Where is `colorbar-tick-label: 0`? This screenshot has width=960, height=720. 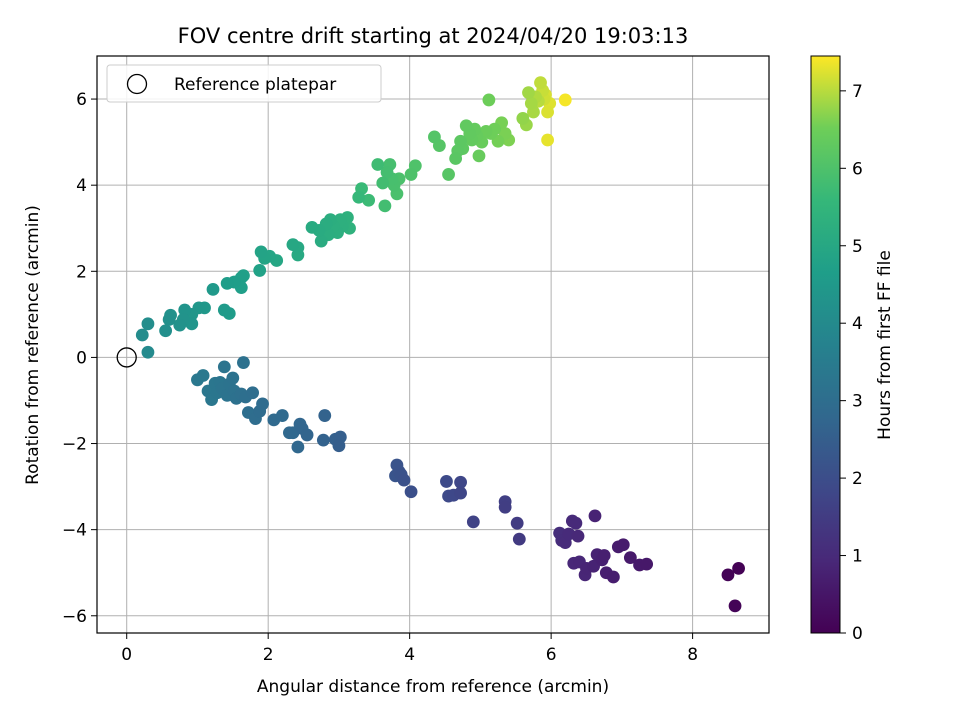
colorbar-tick-label: 0 is located at coordinates (857, 634).